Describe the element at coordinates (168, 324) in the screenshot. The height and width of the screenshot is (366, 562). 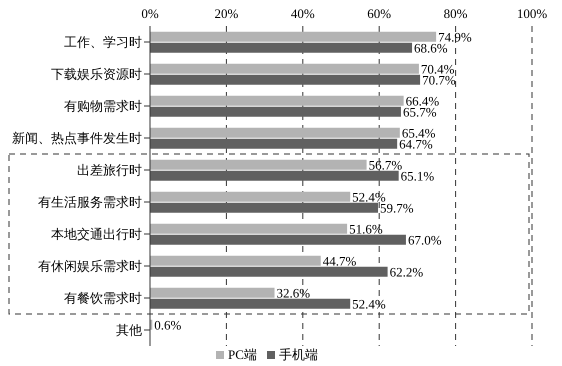
I see `data-label: 0.6%` at that location.